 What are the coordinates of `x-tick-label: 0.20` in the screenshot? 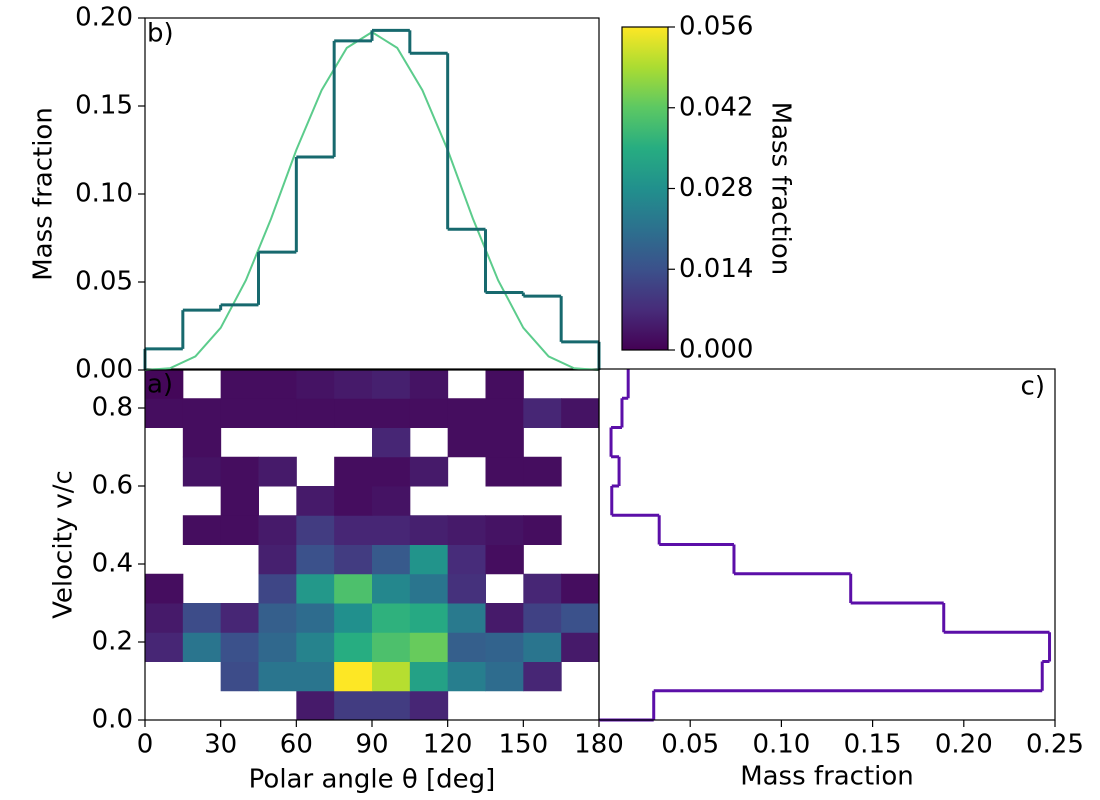 It's located at (964, 745).